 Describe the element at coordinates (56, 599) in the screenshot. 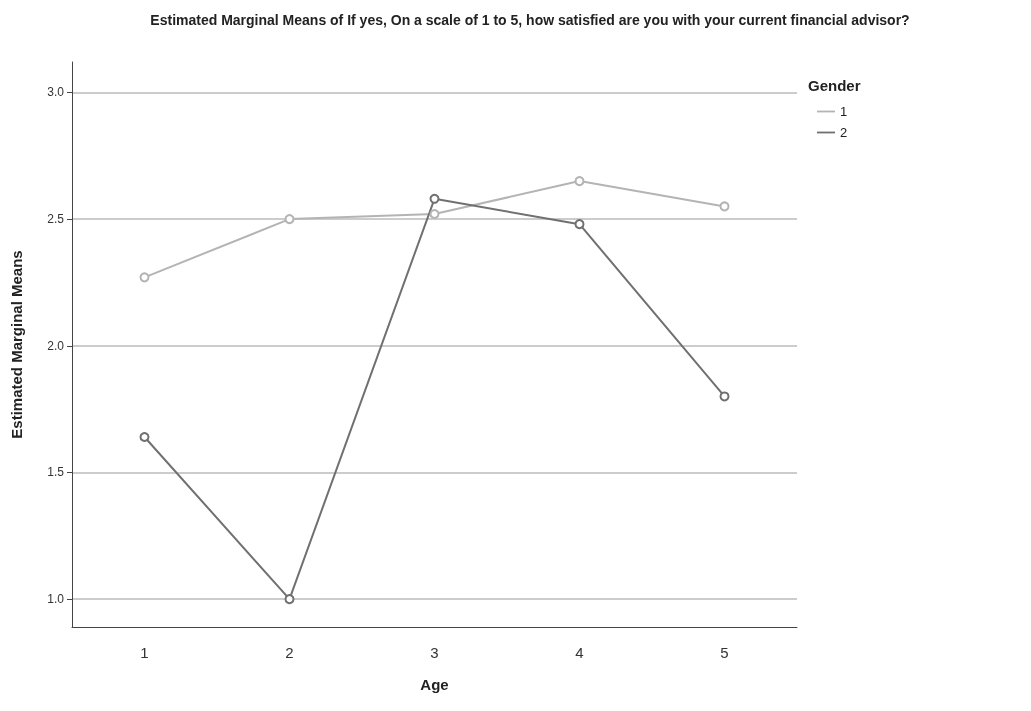

I see `y-tick-label: 1.0` at that location.